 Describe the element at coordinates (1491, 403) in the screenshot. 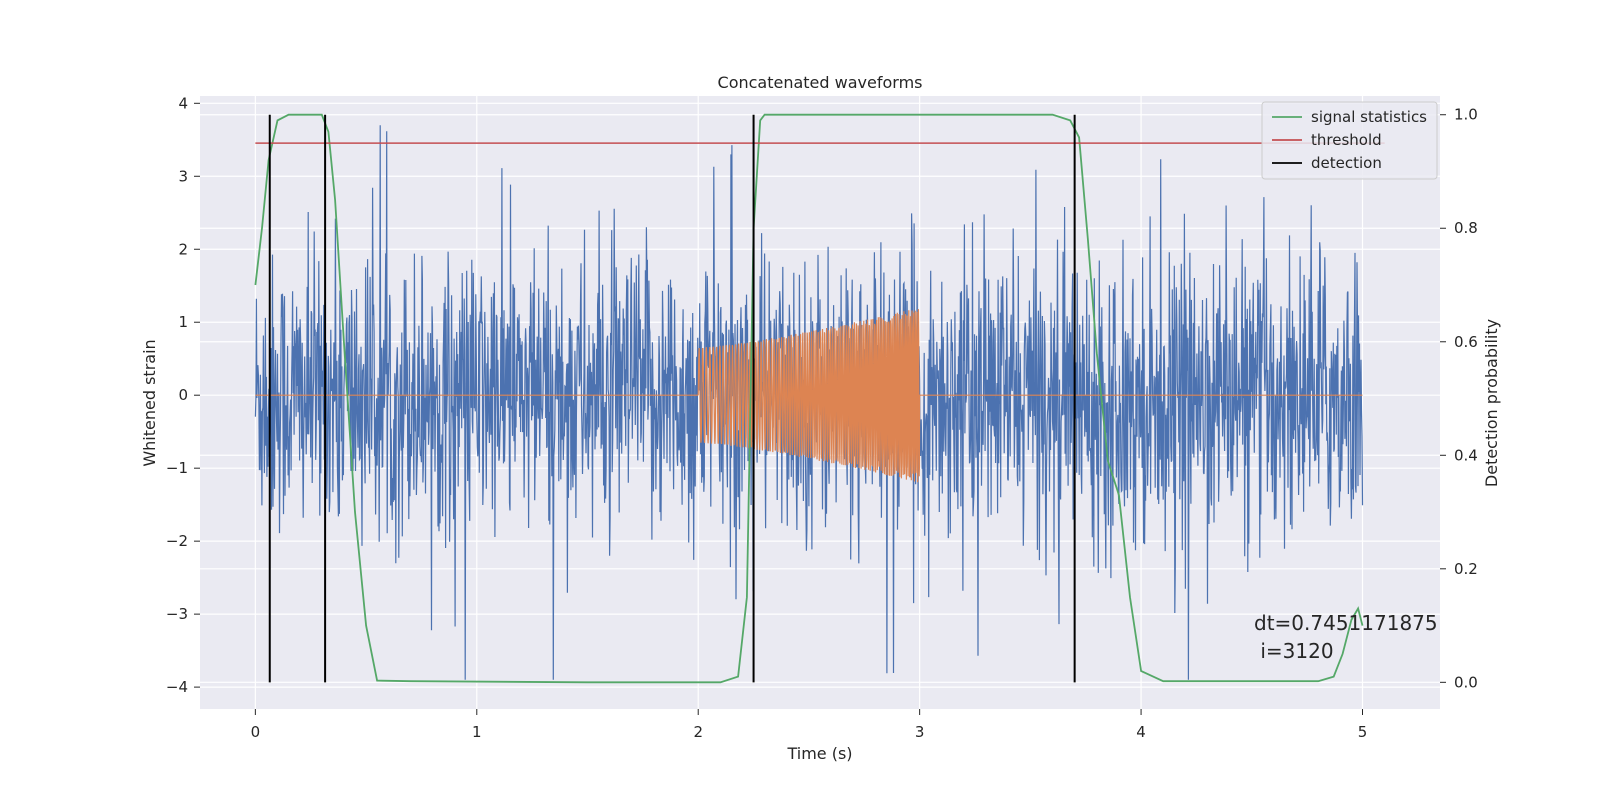

I see `y-axis-right-label: Detection probability` at that location.